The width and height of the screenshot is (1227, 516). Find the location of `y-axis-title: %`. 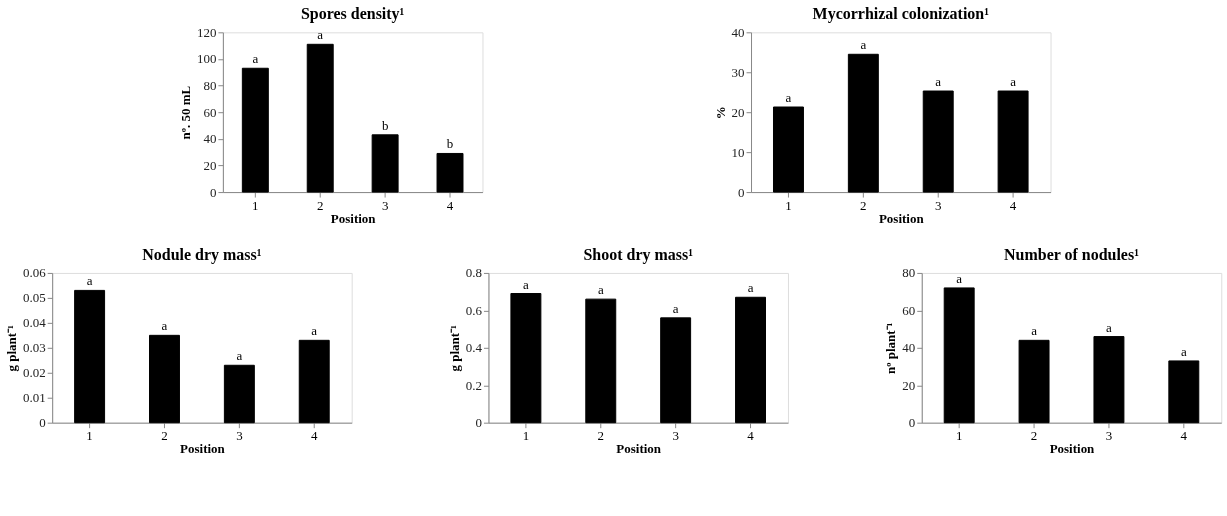

y-axis-title: % is located at coordinates (720, 113).